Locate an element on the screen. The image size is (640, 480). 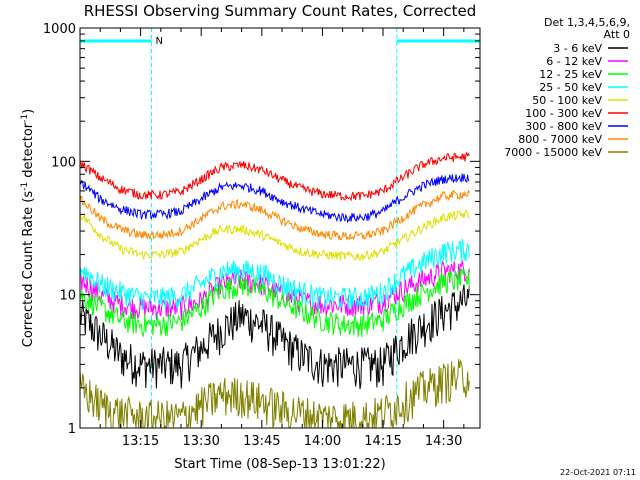
x-tick-label-5: 14:30 is located at coordinates (443, 441).